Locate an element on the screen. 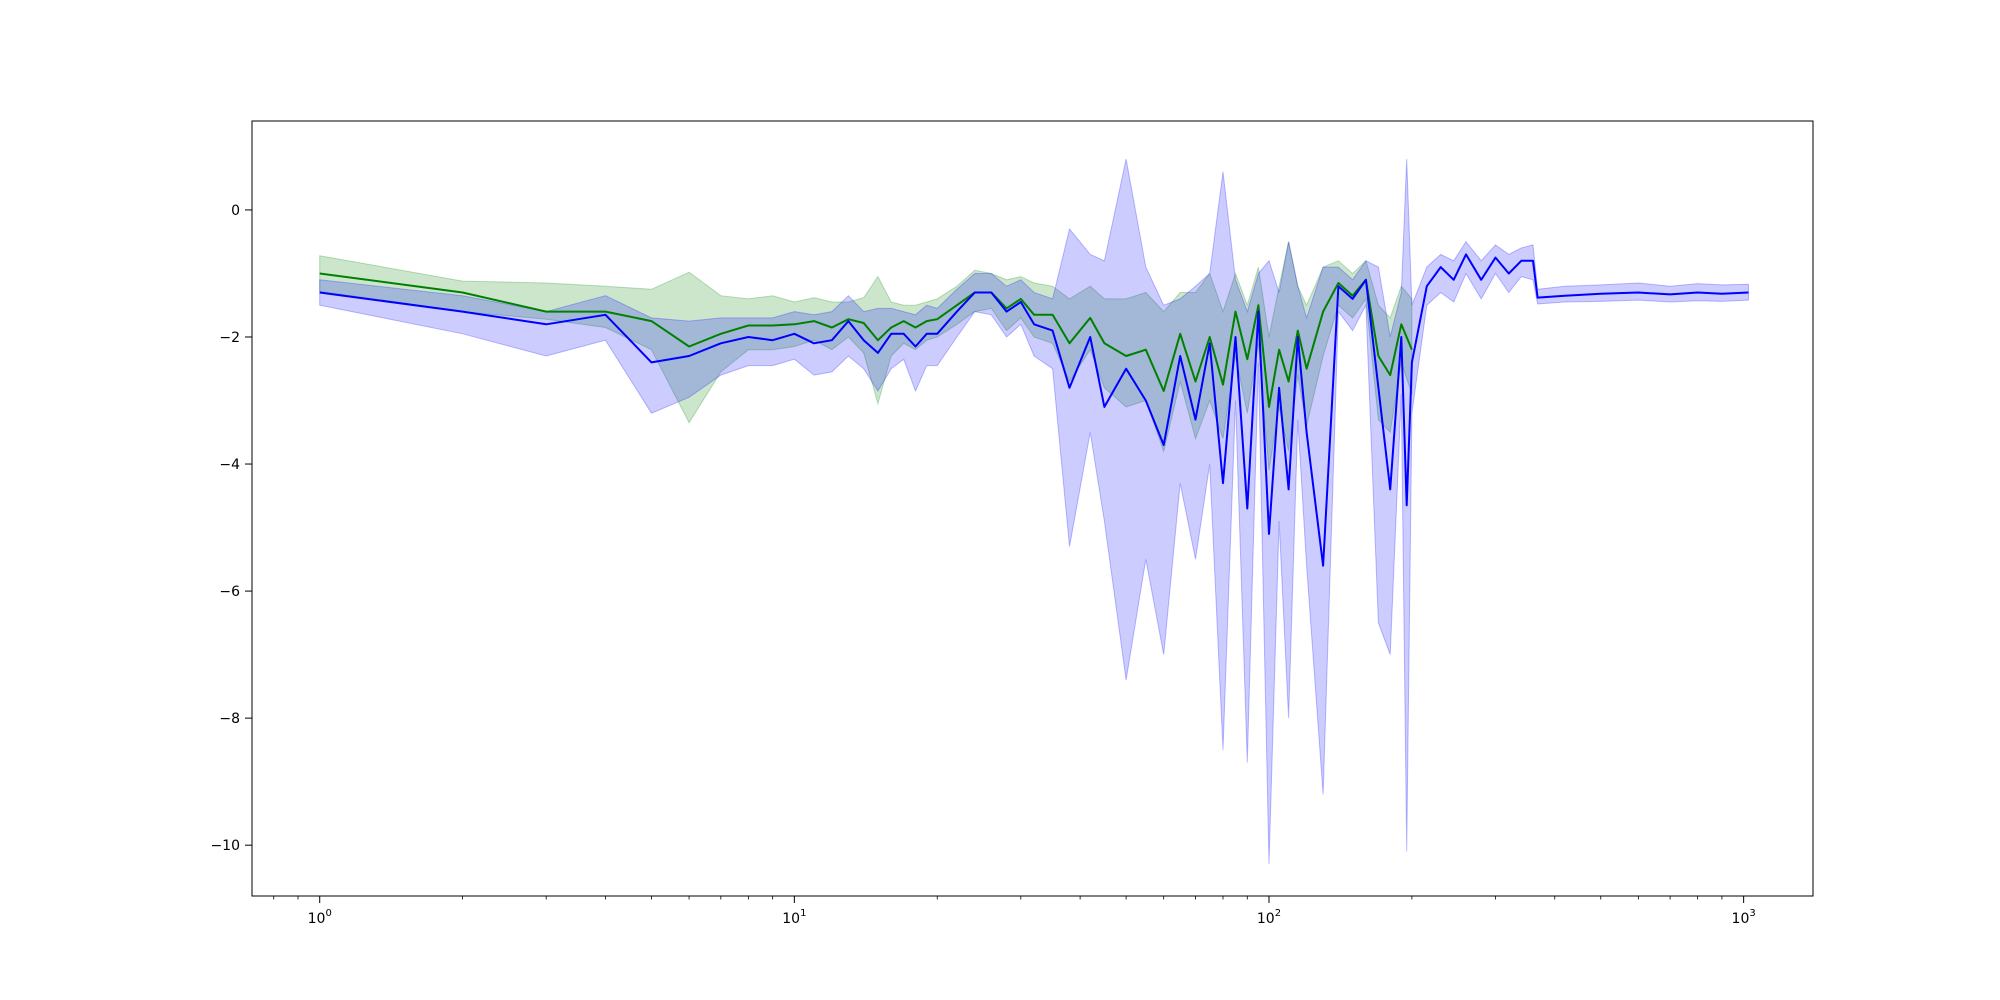  series-0-band is located at coordinates (866, 356).